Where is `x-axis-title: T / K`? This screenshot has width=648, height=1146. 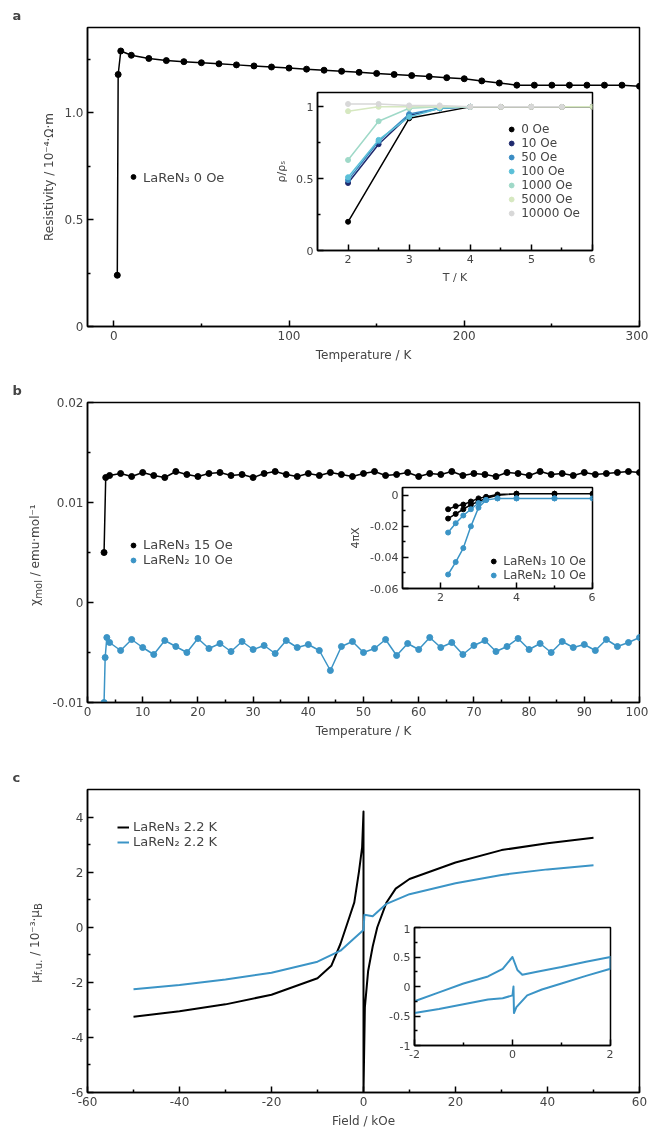 x-axis-title: T / K is located at coordinates (455, 277).